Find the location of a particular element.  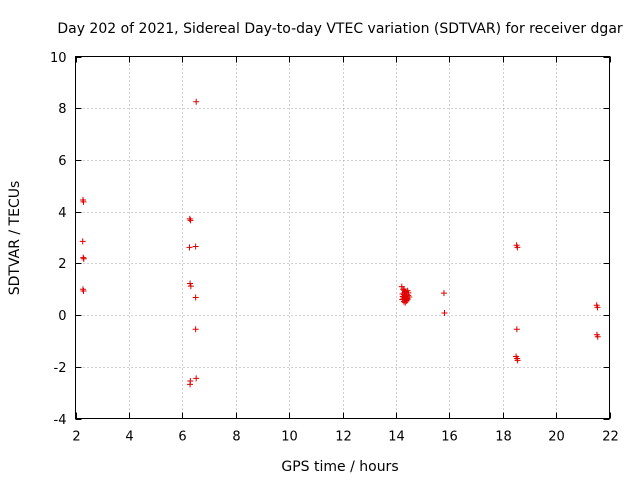

x-tick-label: 10 is located at coordinates (289, 437).